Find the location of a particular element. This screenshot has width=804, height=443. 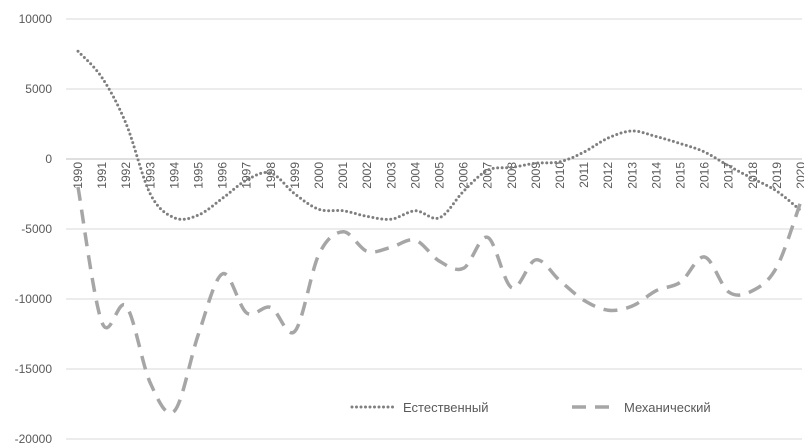

x-tick-label: 2007 is located at coordinates (488, 175).